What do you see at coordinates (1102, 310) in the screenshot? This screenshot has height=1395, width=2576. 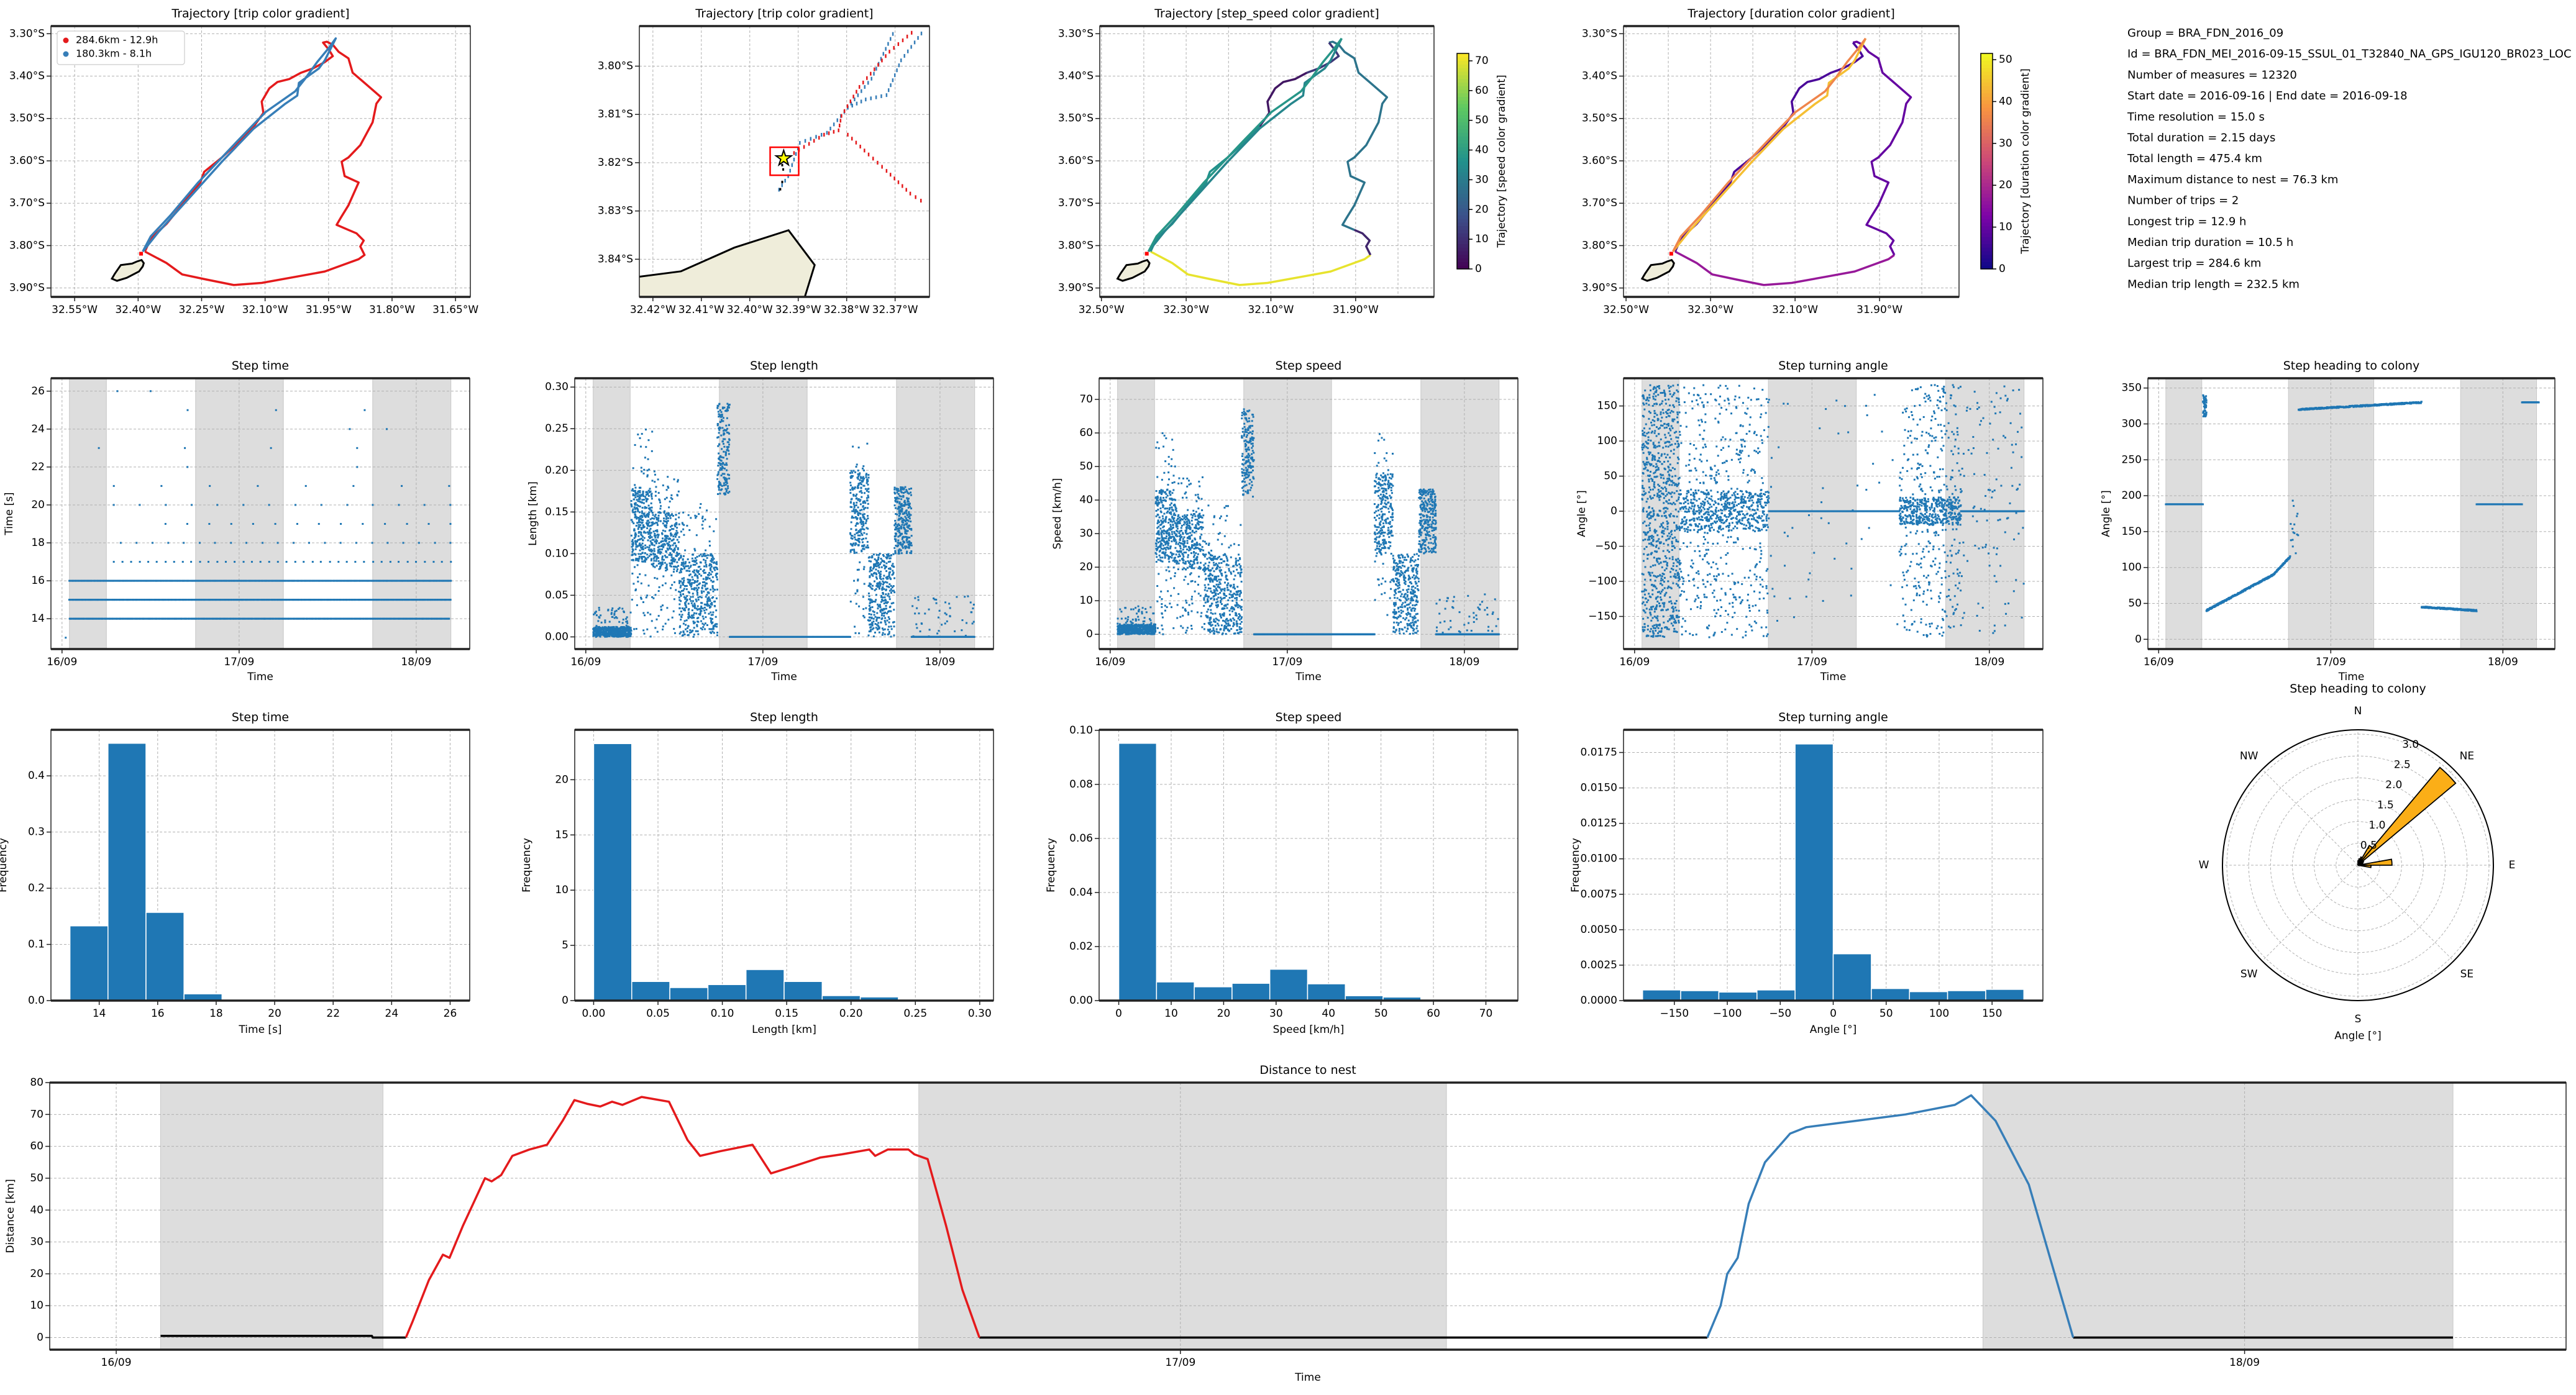 I see `x-tick-label: 32.50°W` at bounding box center [1102, 310].